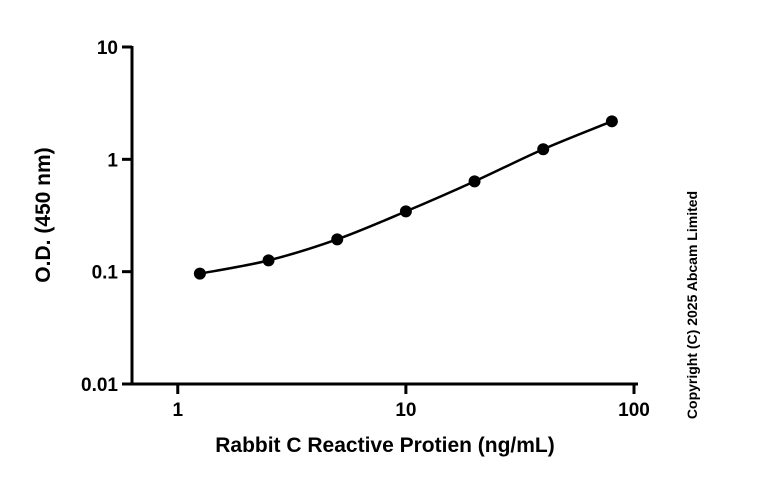  What do you see at coordinates (405, 410) in the screenshot?
I see `x-tick-label: 10` at bounding box center [405, 410].